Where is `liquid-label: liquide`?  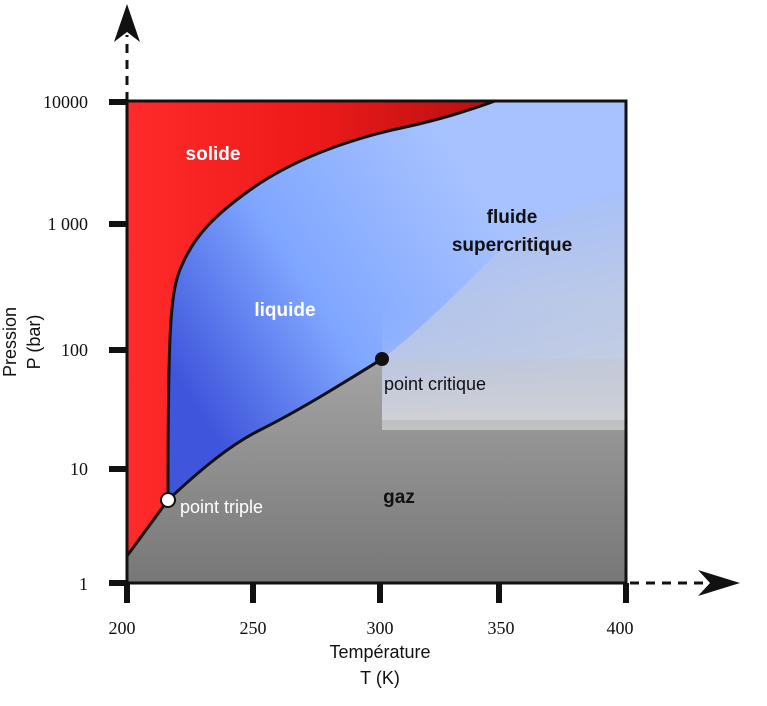 liquid-label: liquide is located at coordinates (284, 310).